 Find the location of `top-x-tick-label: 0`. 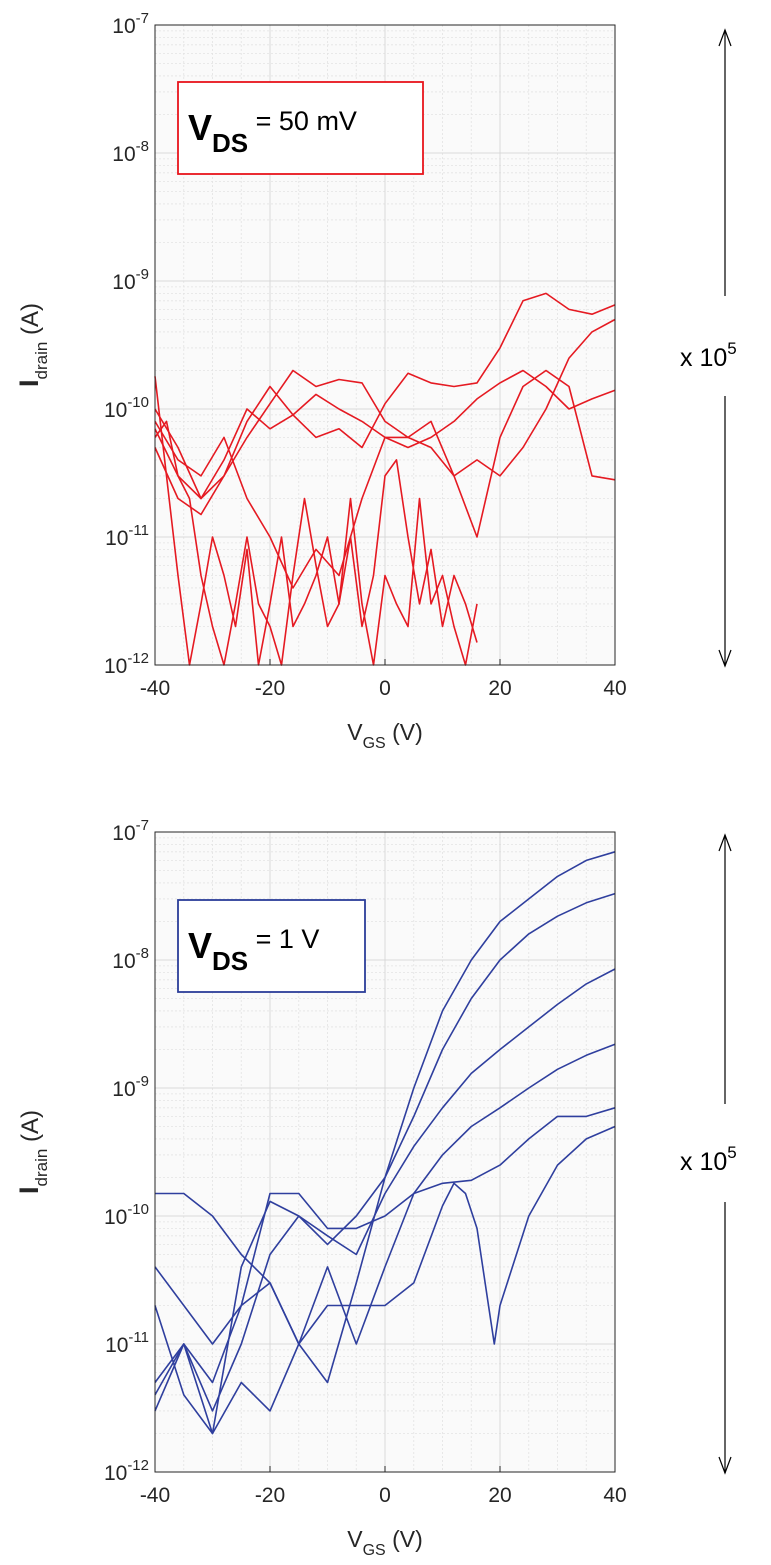

top-x-tick-label: 0 is located at coordinates (385, 688).